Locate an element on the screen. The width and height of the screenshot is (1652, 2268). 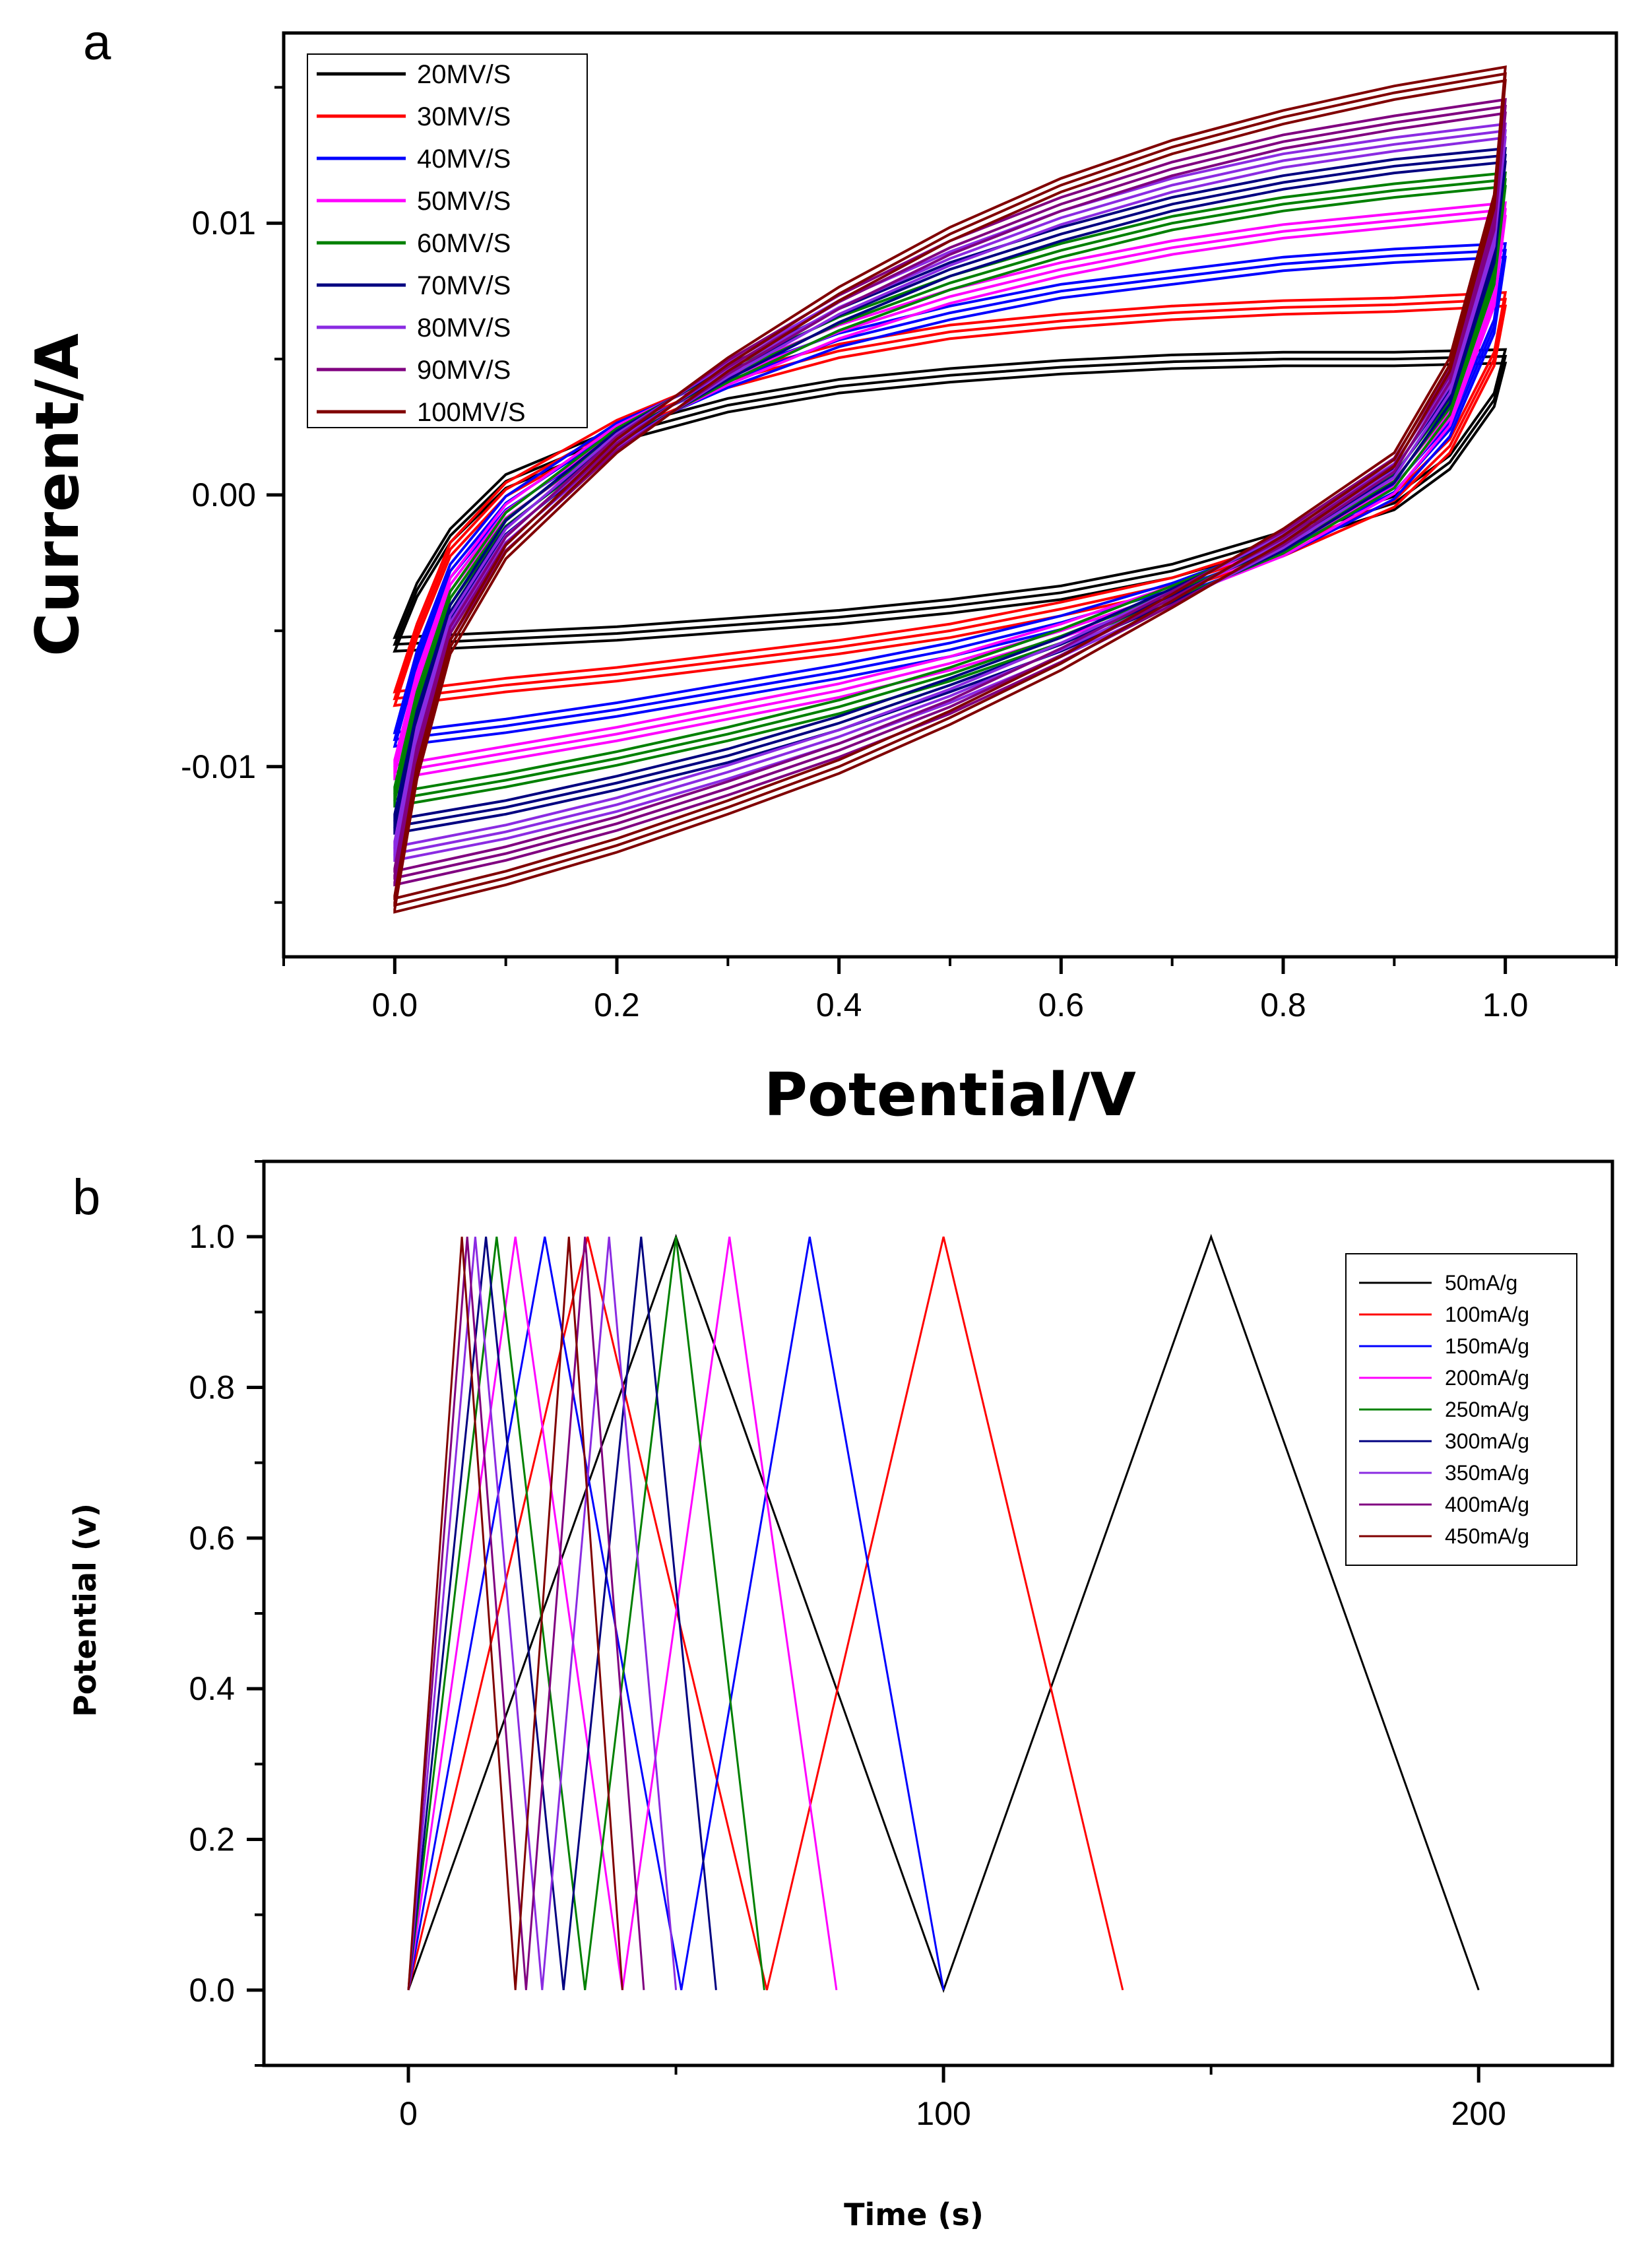
panel-b-legend-label: 100mA/g is located at coordinates (1487, 1314).